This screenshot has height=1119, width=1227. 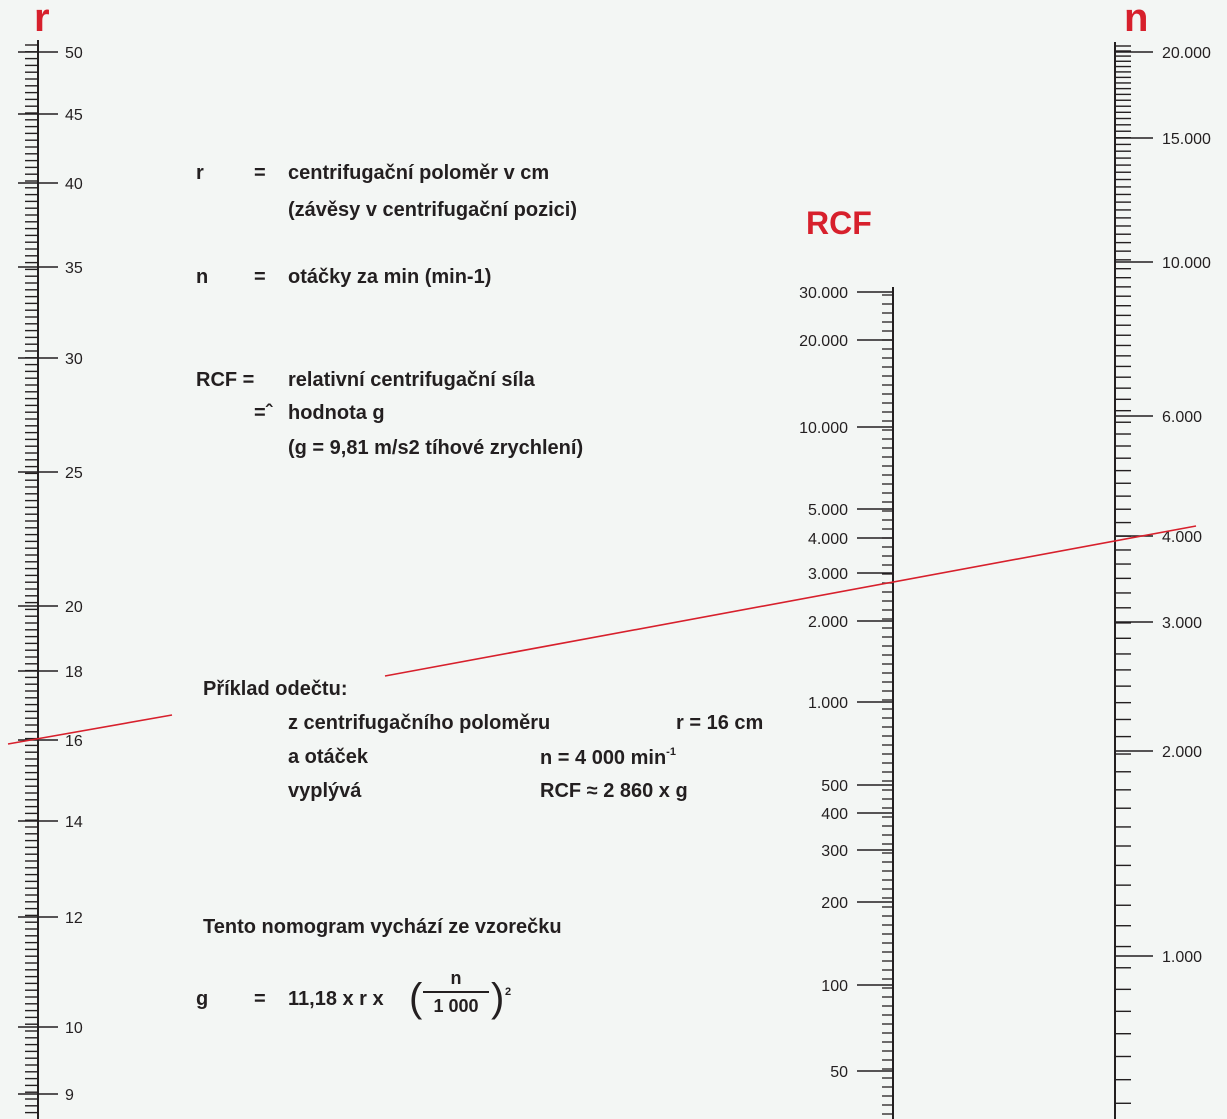 I want to click on r-tick-label: 25, so click(x=74, y=473).